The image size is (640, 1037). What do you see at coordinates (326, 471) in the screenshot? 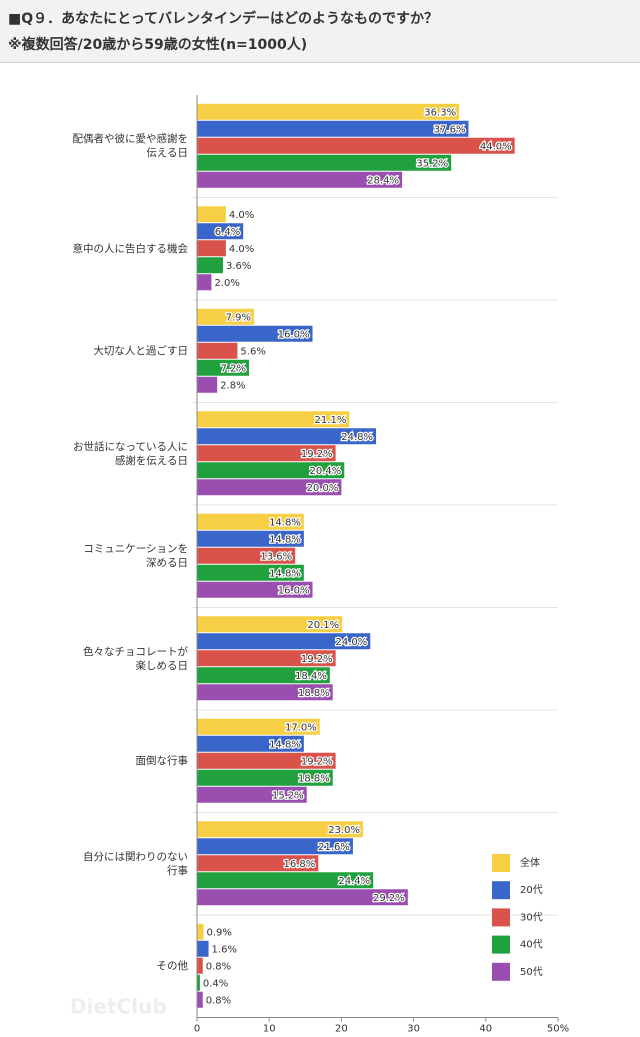
I see `value-label: 20.4%` at bounding box center [326, 471].